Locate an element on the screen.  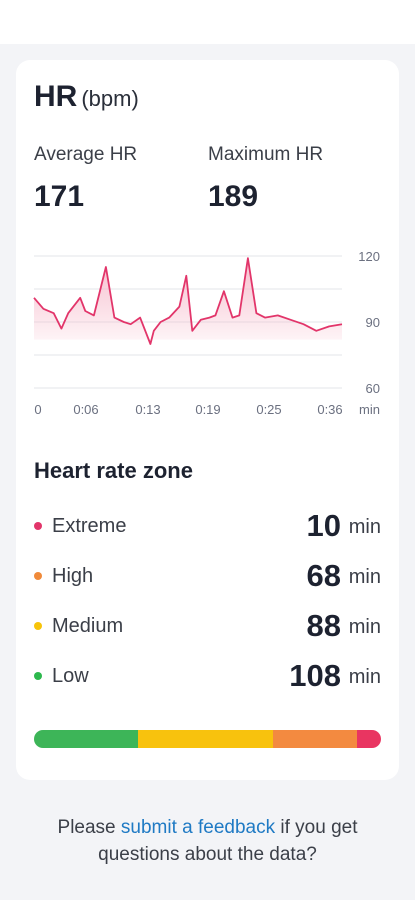
hr-line is located at coordinates (188, 301).